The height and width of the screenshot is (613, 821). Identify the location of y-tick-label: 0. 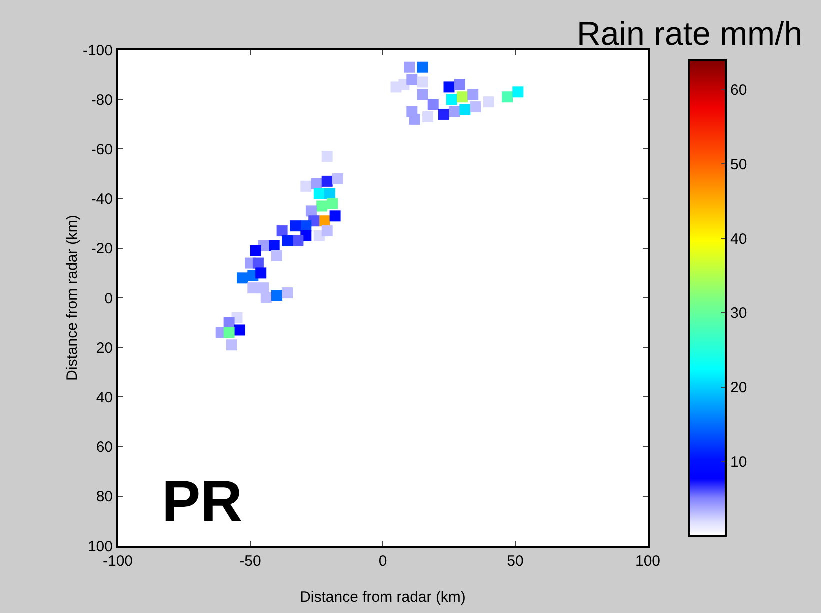
(108, 299).